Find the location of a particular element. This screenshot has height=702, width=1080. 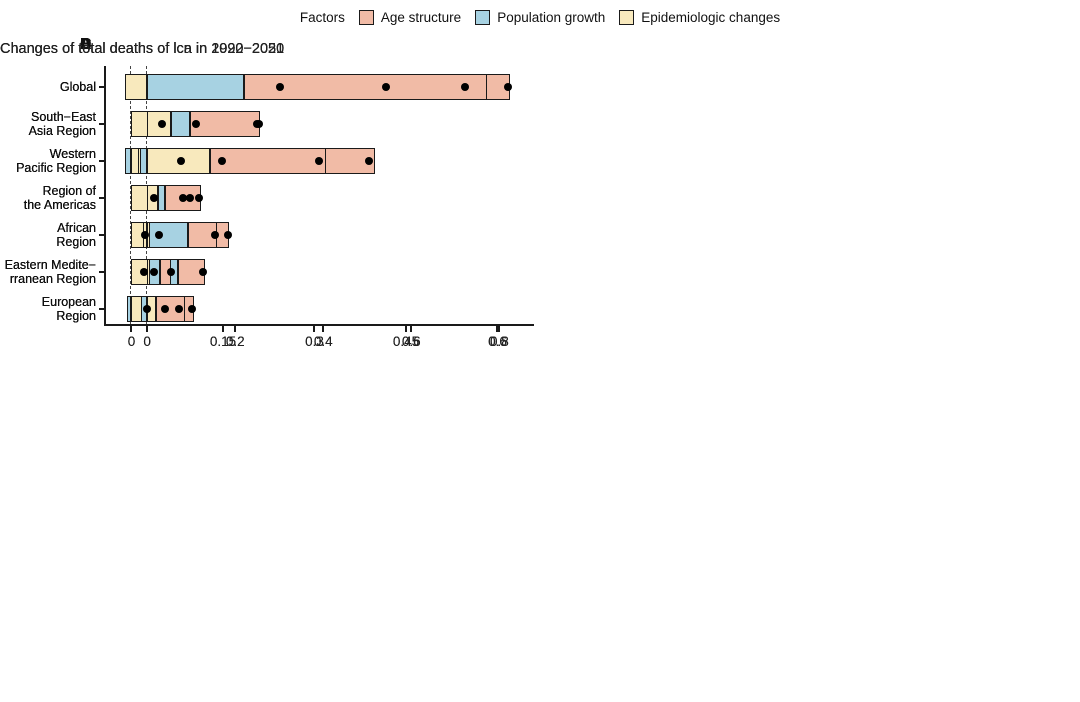

x-axis-tick-label: 0.4 is located at coordinates (323, 341).